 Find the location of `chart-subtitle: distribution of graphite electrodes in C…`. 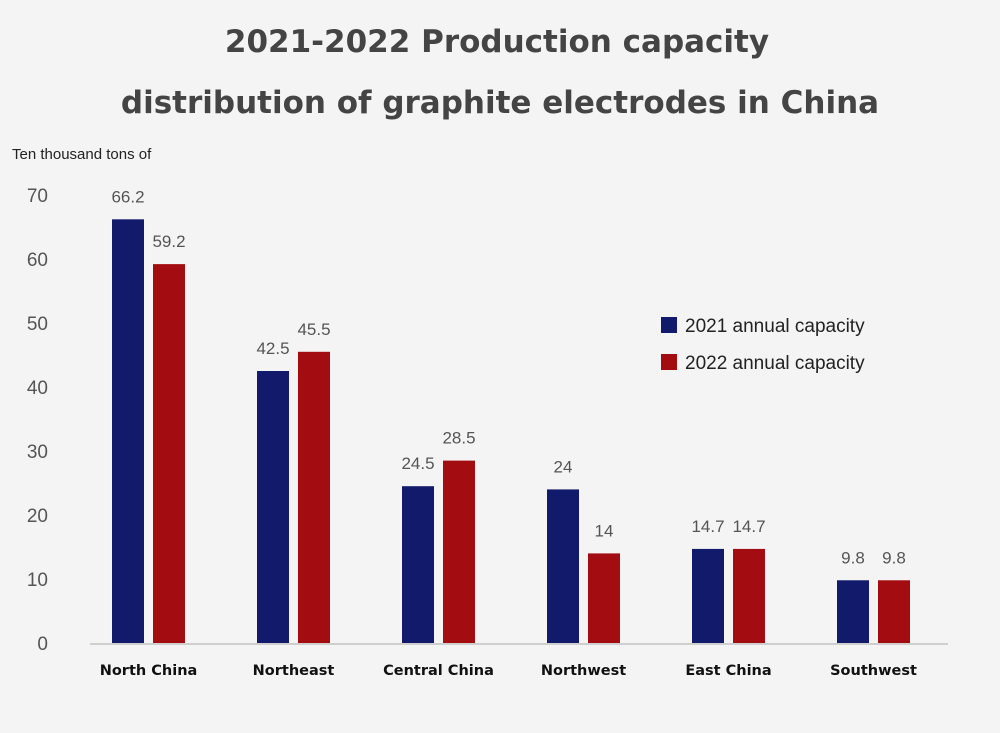

chart-subtitle: distribution of graphite electrodes in C… is located at coordinates (500, 103).